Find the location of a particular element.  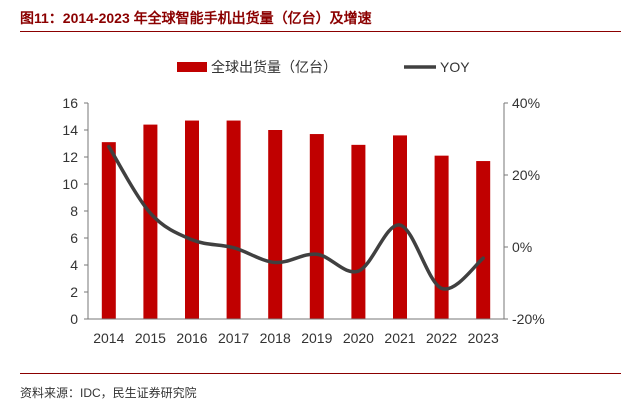

bar-2014 is located at coordinates (108, 230).